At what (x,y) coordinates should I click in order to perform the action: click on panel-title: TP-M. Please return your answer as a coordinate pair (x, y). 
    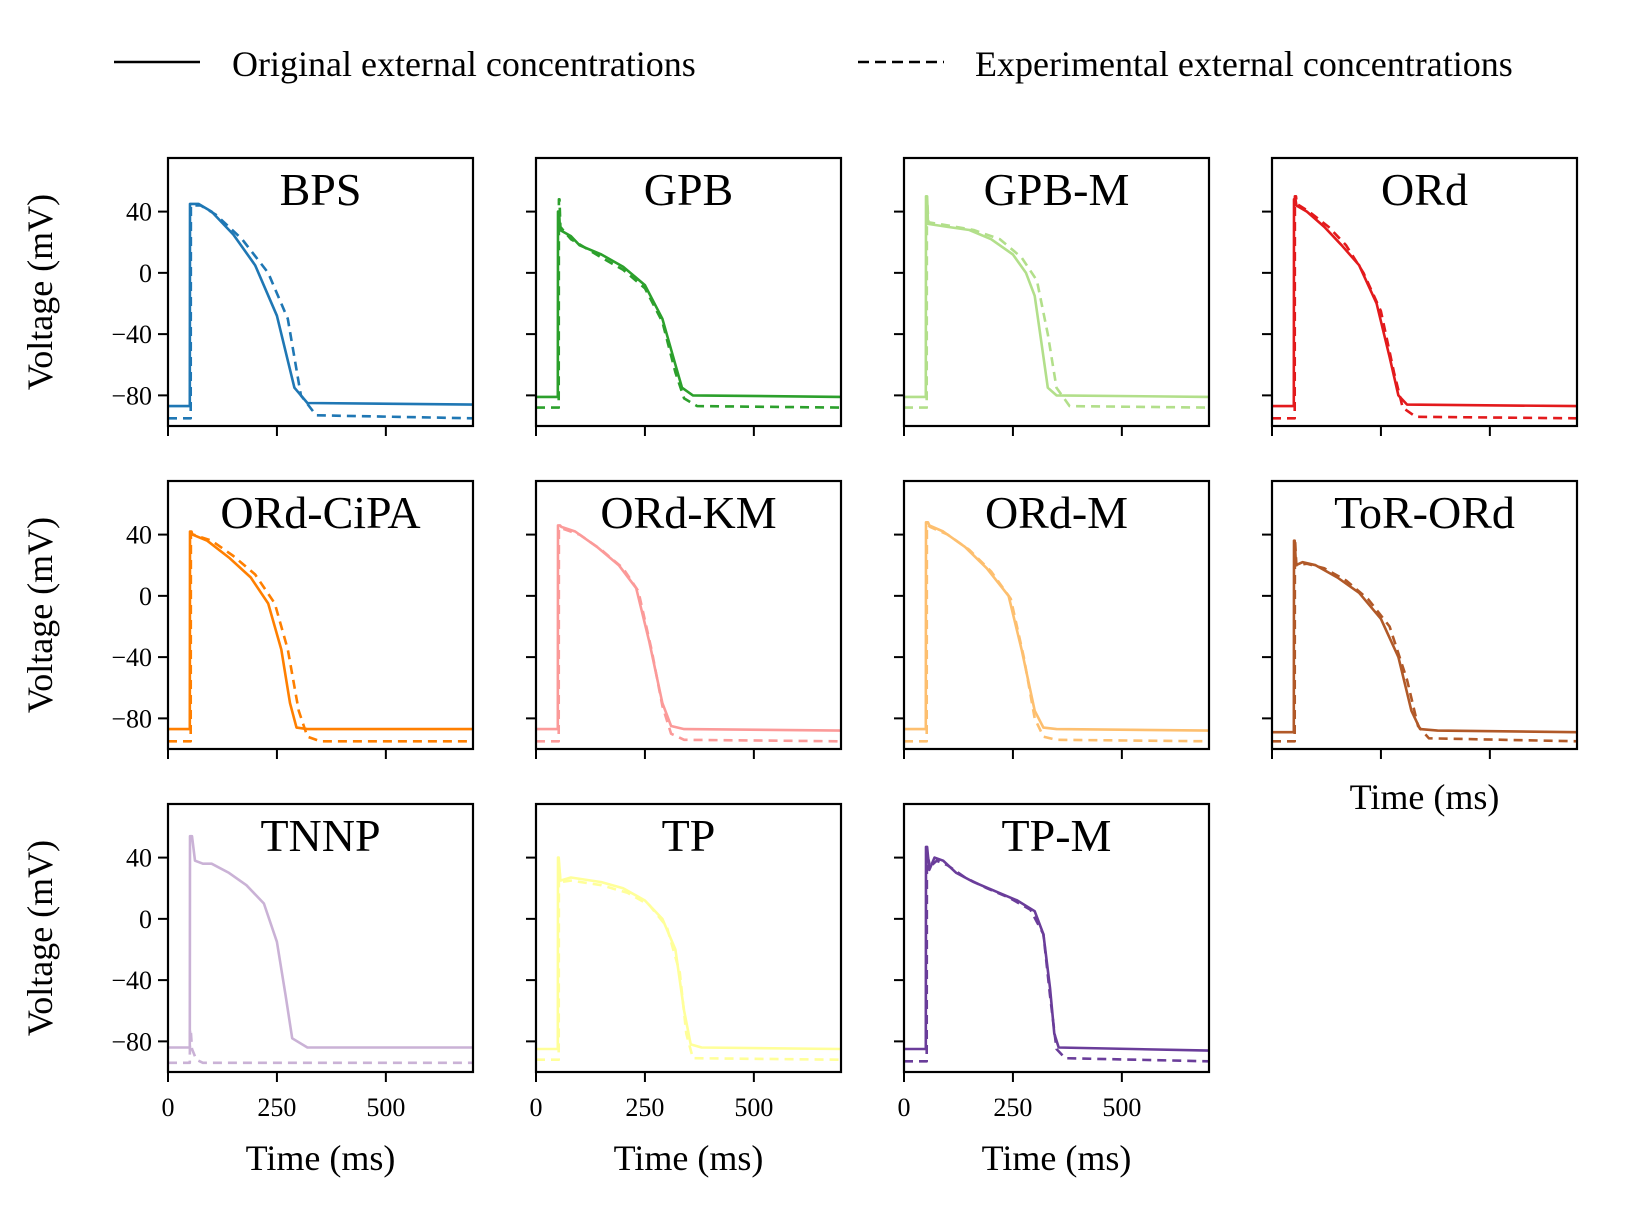
    Looking at the image, I should click on (1057, 835).